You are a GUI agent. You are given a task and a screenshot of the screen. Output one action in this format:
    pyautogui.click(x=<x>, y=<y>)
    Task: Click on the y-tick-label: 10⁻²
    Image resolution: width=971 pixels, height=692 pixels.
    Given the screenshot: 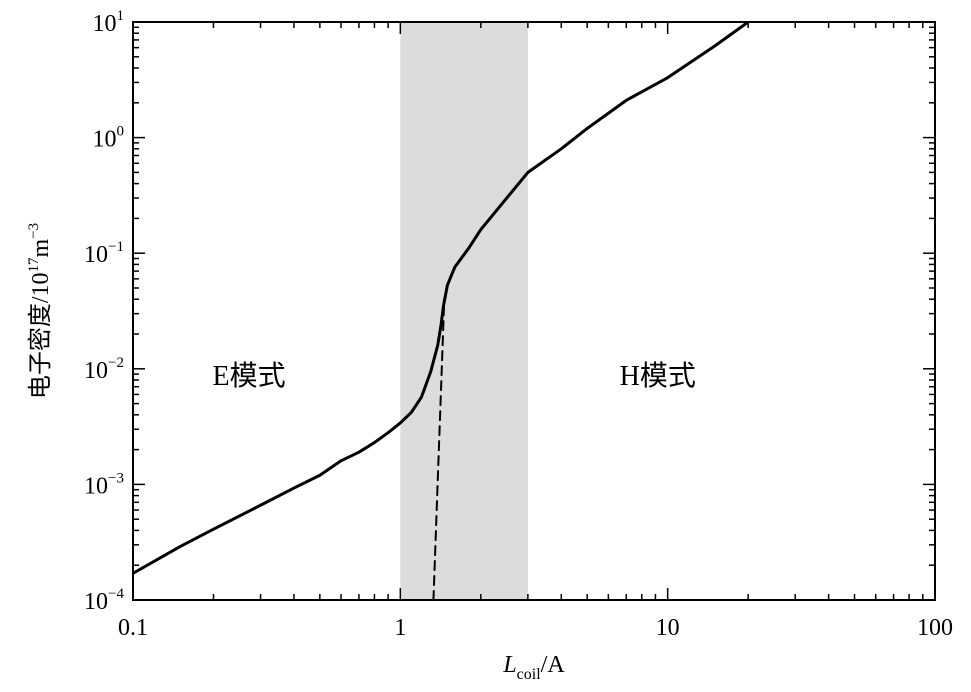 What is the action you would take?
    pyautogui.click(x=104, y=369)
    